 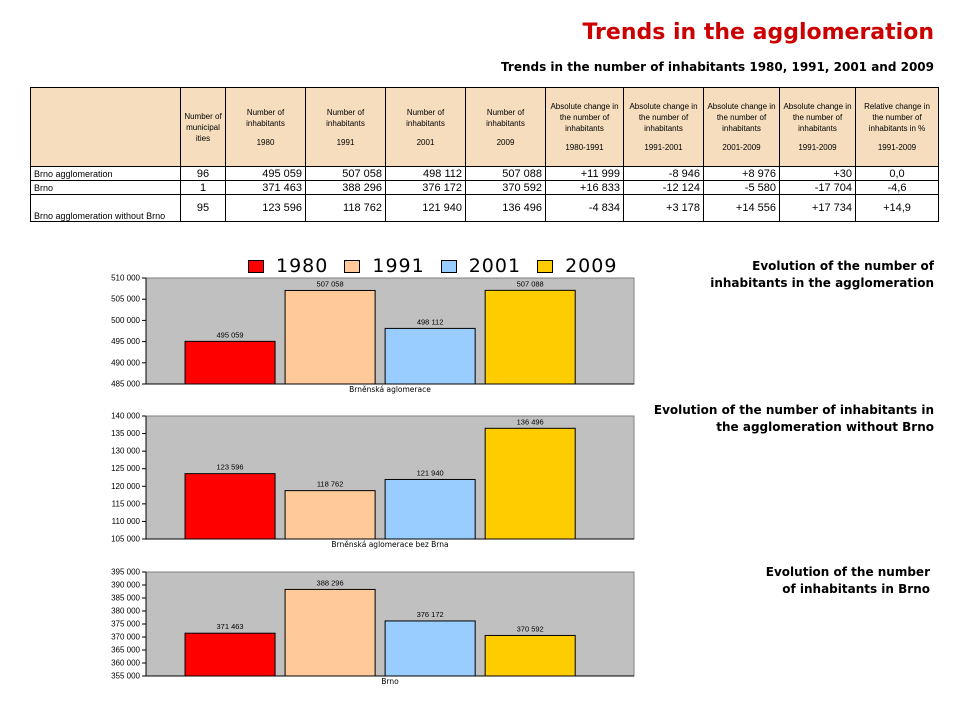 What do you see at coordinates (897, 173) in the screenshot?
I see `cell-relative-change: 0,0` at bounding box center [897, 173].